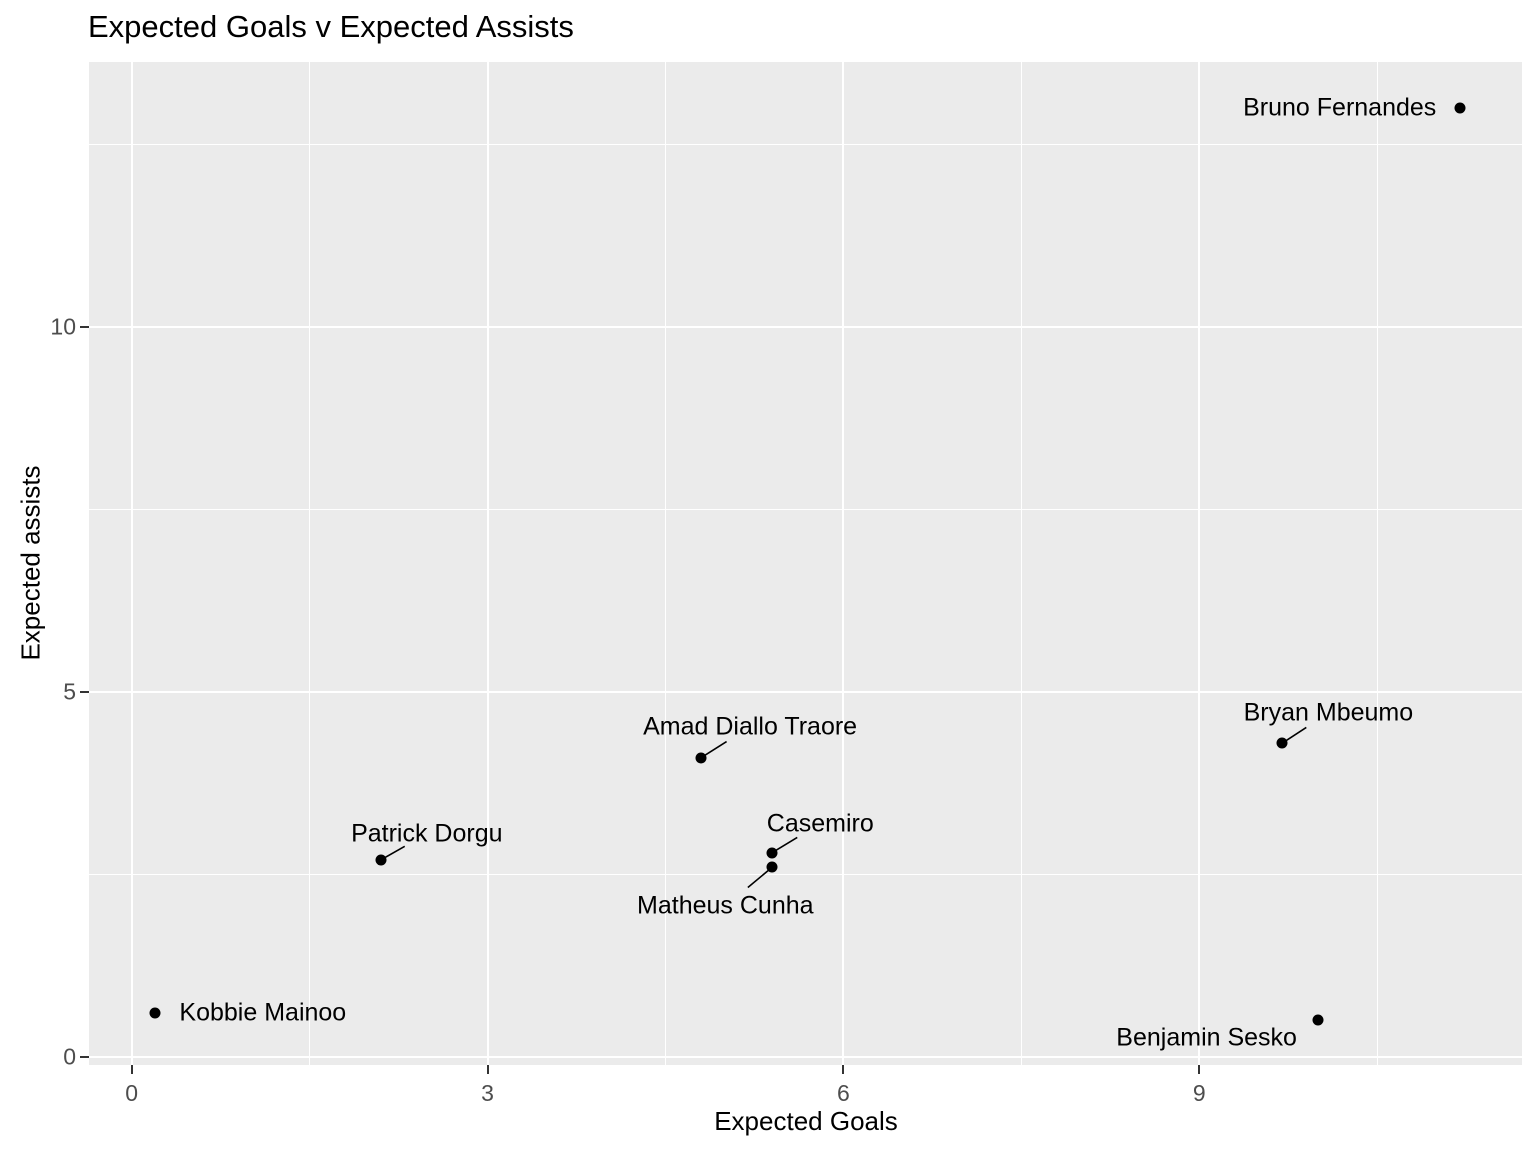 This screenshot has height=1152, width=1536. What do you see at coordinates (69, 691) in the screenshot?
I see `y-axis-tick-label: 5` at bounding box center [69, 691].